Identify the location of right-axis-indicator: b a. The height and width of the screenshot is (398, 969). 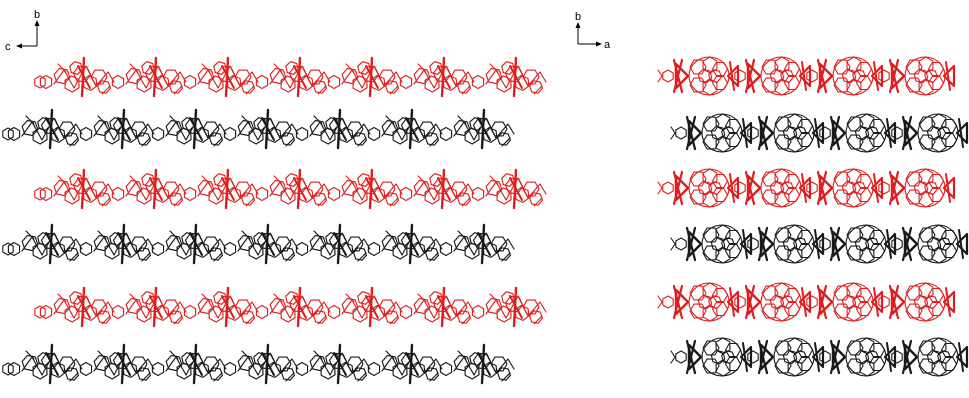
(593, 31).